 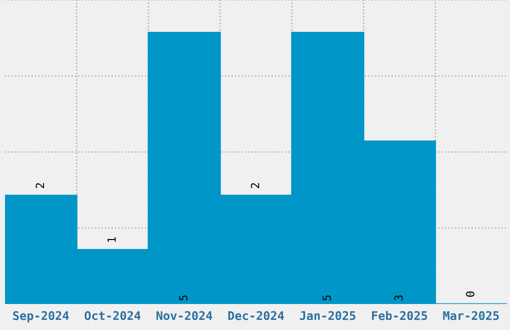 I want to click on x-tick-label: Nov-2024, so click(x=184, y=315).